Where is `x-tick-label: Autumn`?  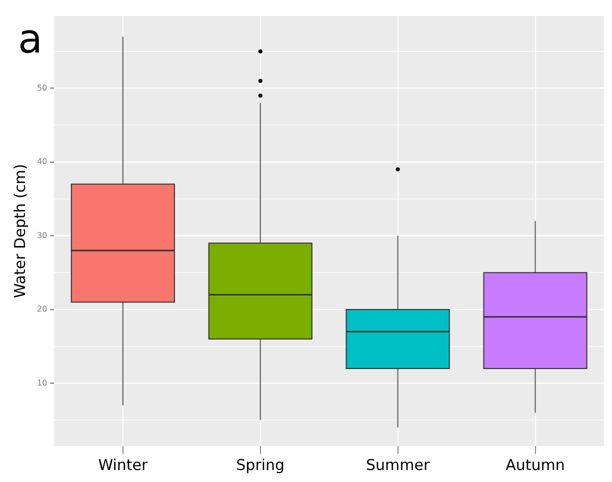
x-tick-label: Autumn is located at coordinates (535, 465).